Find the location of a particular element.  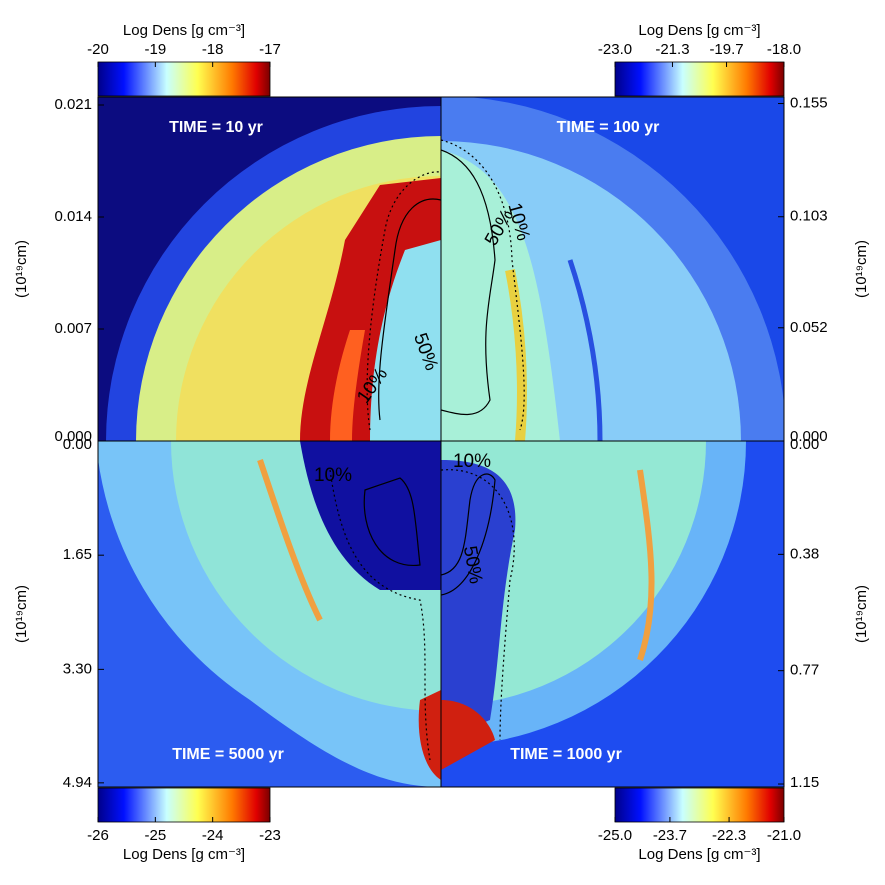

y-tick-label: 0.155 is located at coordinates (809, 103).